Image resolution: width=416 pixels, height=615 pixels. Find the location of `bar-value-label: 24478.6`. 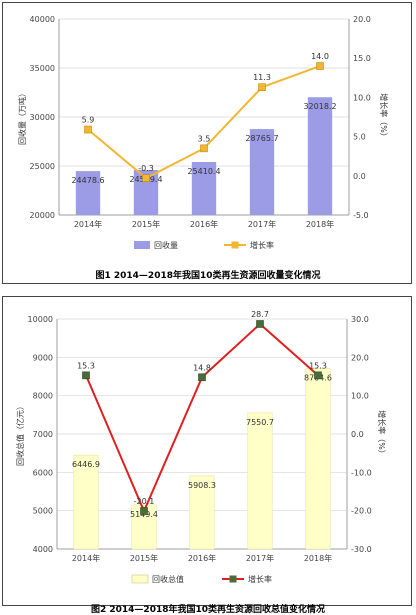

bar-value-label: 24478.6 is located at coordinates (87, 180).